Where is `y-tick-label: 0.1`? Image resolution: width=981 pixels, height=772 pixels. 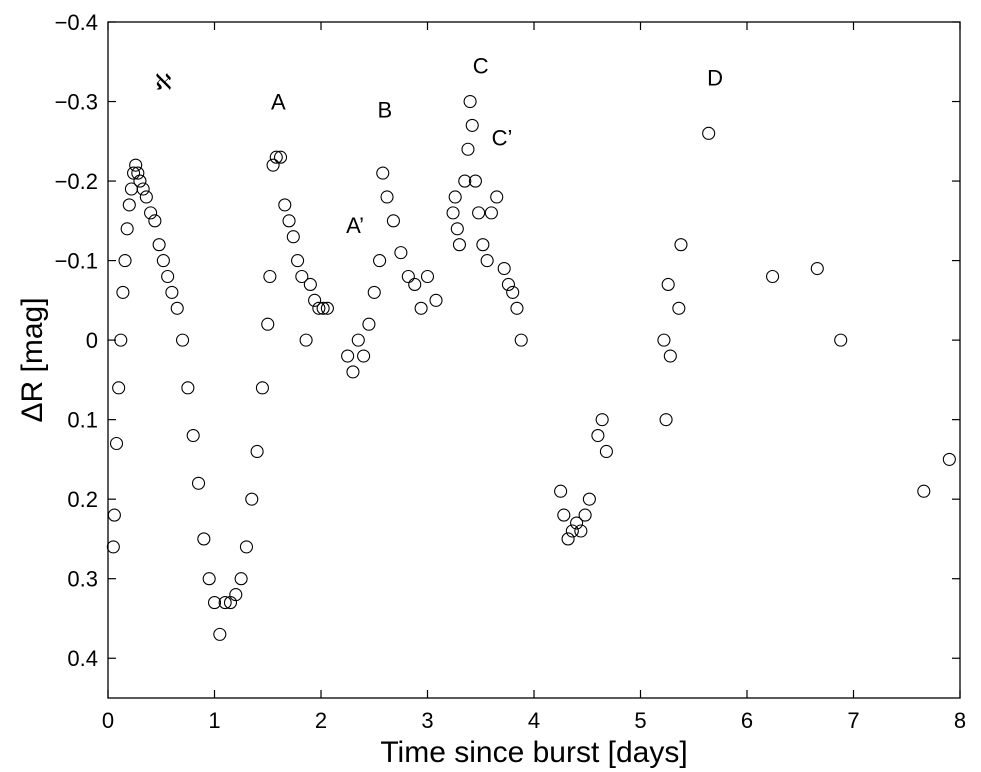 y-tick-label: 0.1 is located at coordinates (82, 420).